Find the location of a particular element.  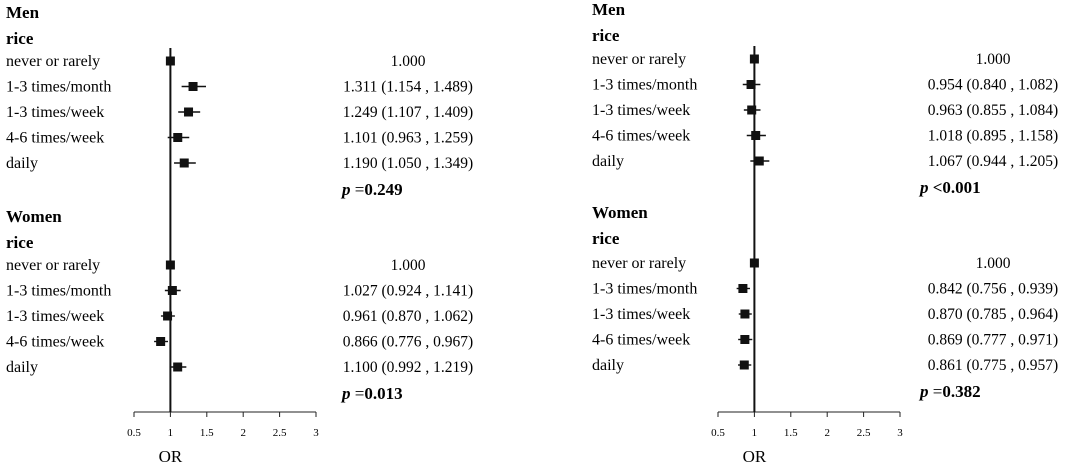

p-value-label: p <0.001 is located at coordinates (949, 187).